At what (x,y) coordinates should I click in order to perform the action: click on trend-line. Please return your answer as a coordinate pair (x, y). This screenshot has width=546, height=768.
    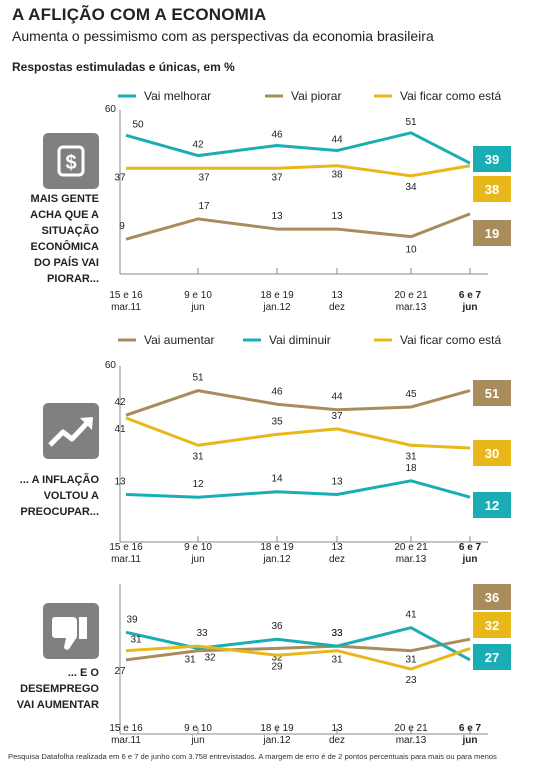
    Looking at the image, I should click on (69, 433).